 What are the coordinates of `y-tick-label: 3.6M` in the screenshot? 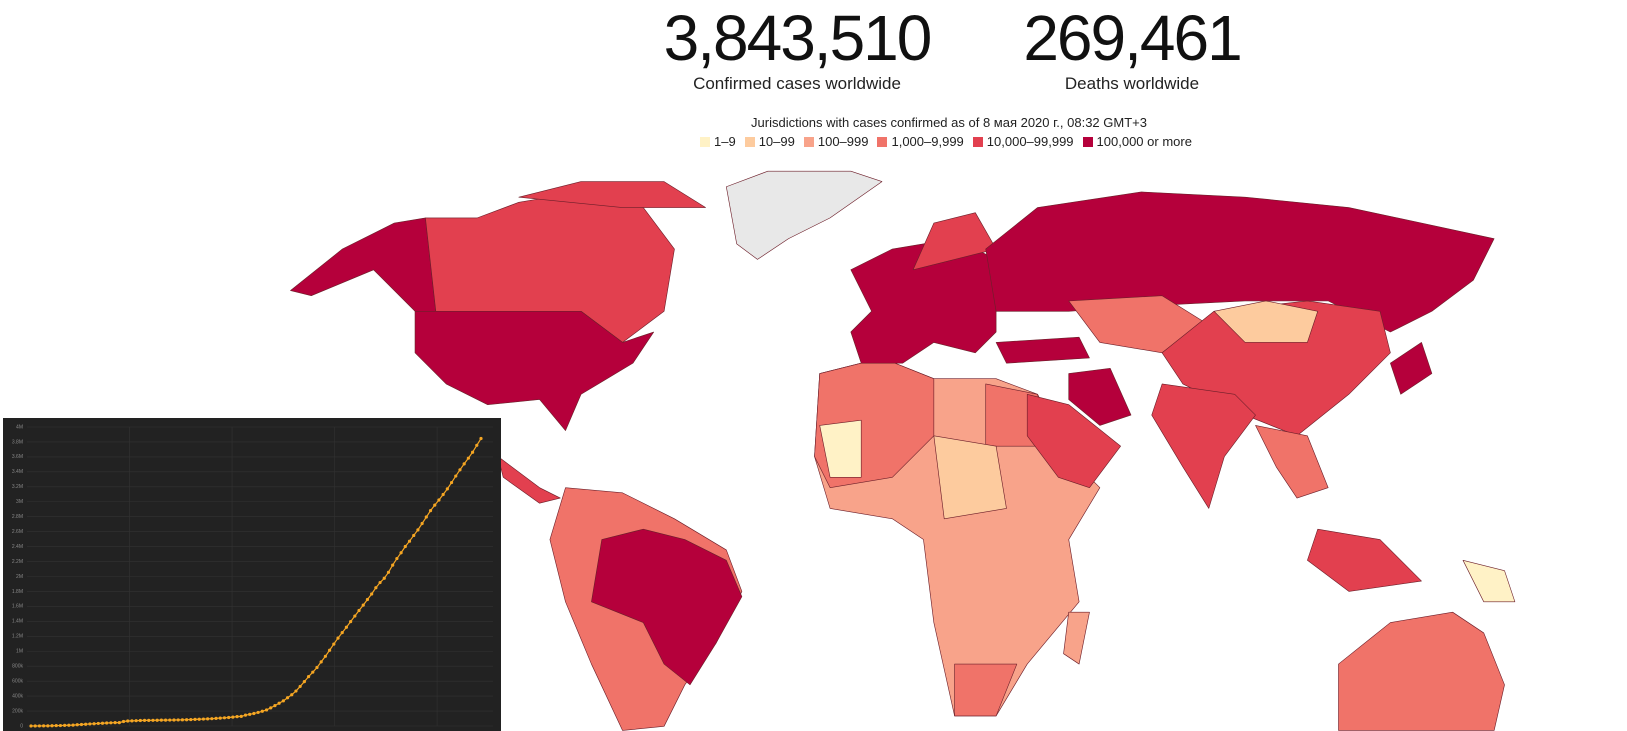 It's located at (17, 457).